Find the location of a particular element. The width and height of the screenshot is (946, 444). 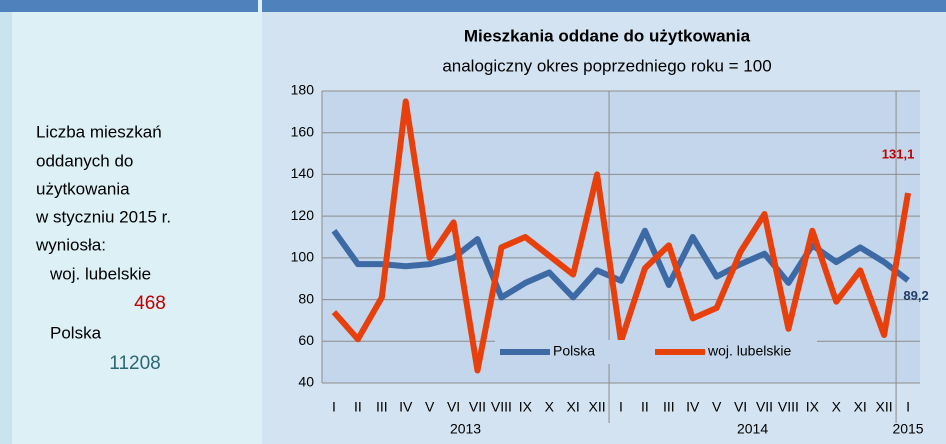

left-edge is located at coordinates (6, 228).